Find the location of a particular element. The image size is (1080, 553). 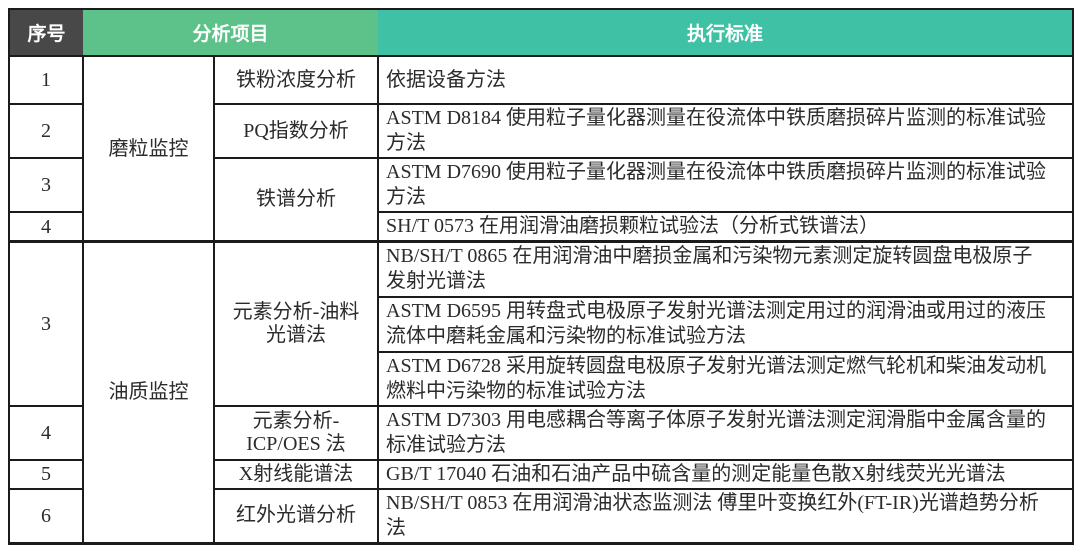

cell-standard: GB/T 17040 石油和石油产品中硫含量的测定能量色散X射线荧光光谱法 is located at coordinates (726, 474).